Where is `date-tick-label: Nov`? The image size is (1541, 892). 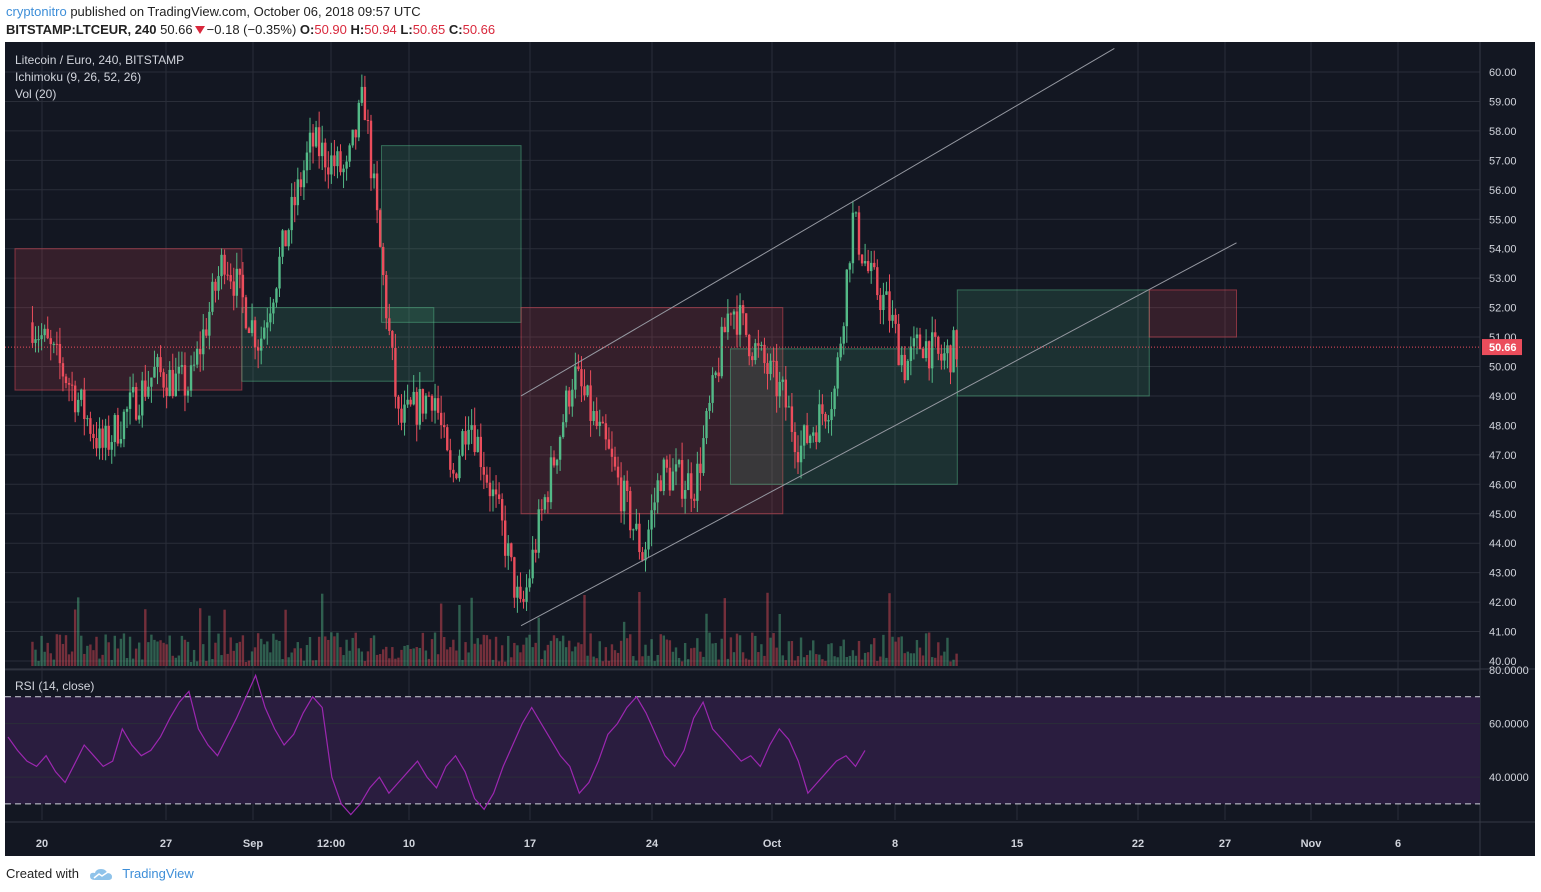 date-tick-label: Nov is located at coordinates (1312, 844).